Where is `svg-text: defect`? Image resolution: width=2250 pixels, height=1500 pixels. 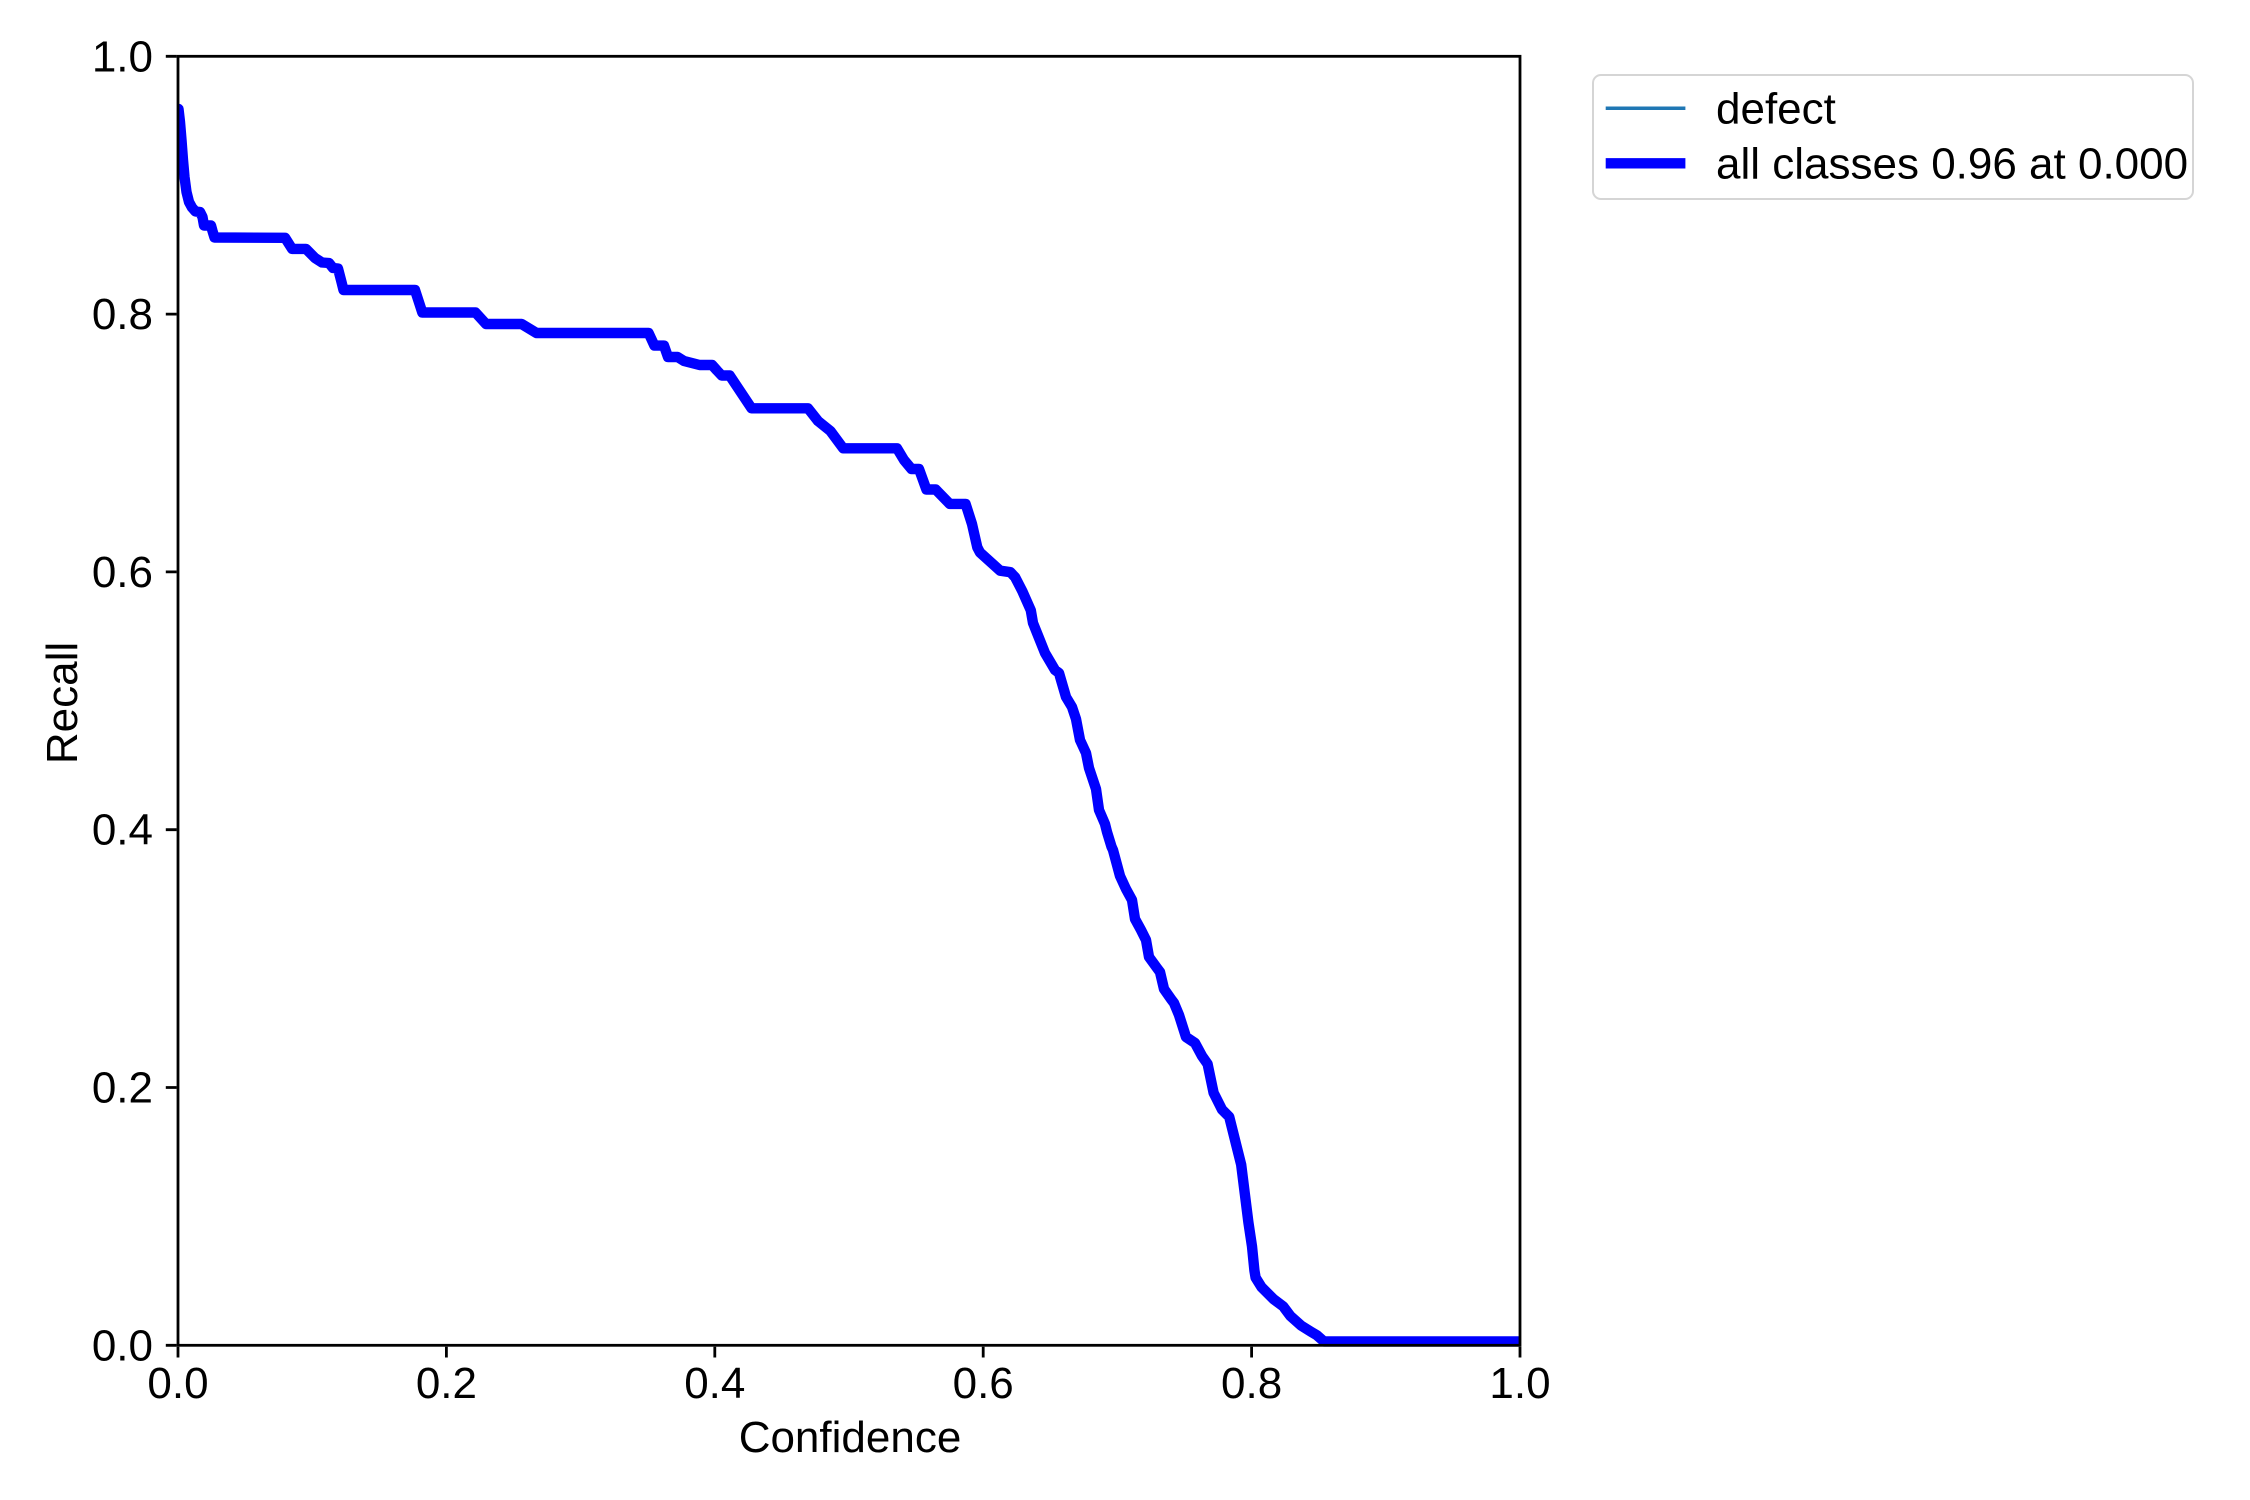 svg-text: defect is located at coordinates (1776, 108).